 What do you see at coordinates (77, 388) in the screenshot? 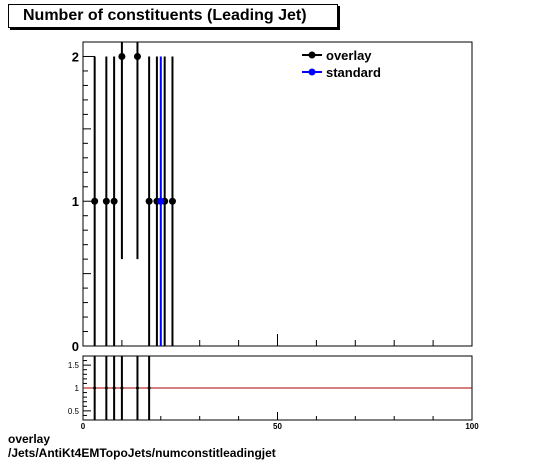
I see `ratio-y-tick-label: 1` at bounding box center [77, 388].